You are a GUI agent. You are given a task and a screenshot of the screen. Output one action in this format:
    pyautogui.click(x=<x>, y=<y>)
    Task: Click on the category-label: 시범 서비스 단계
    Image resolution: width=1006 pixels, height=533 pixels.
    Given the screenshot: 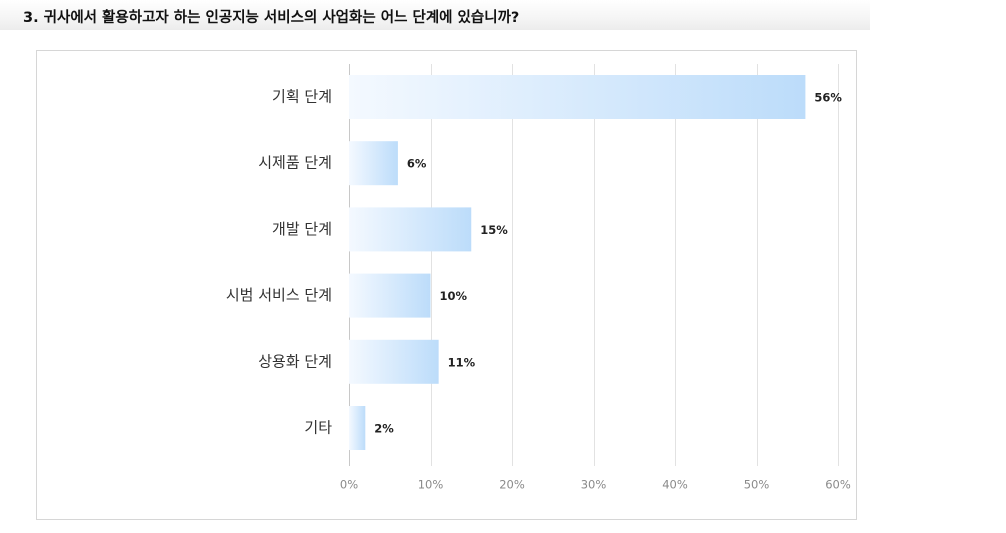 What is the action you would take?
    pyautogui.click(x=279, y=295)
    